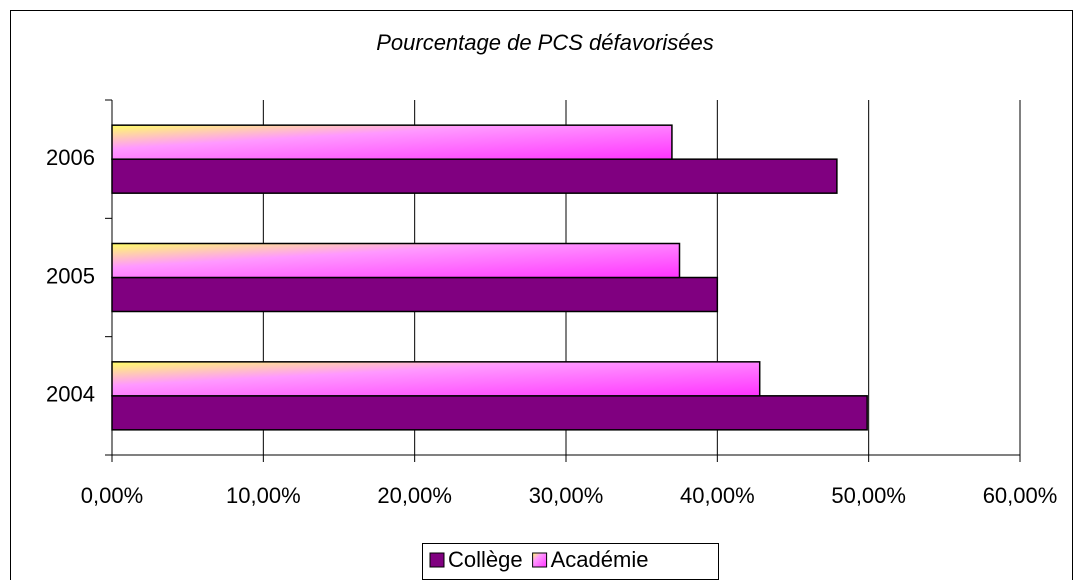 This screenshot has height=580, width=1081. What do you see at coordinates (112, 495) in the screenshot?
I see `x-tick-label: 0,00%` at bounding box center [112, 495].